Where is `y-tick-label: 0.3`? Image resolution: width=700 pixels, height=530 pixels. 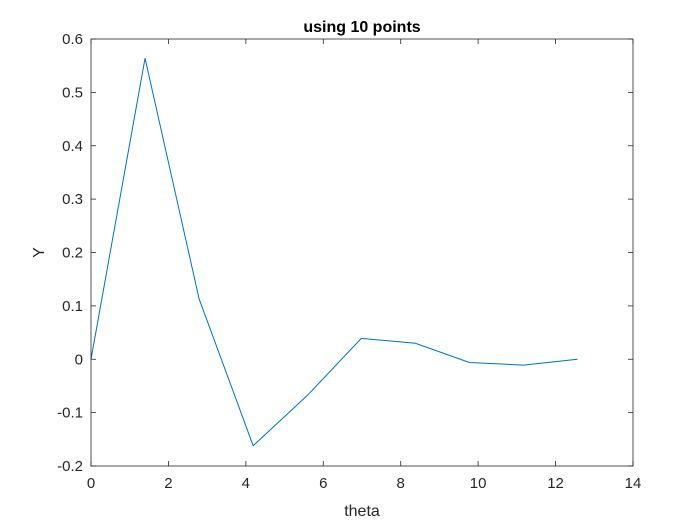 y-tick-label: 0.3 is located at coordinates (72, 199).